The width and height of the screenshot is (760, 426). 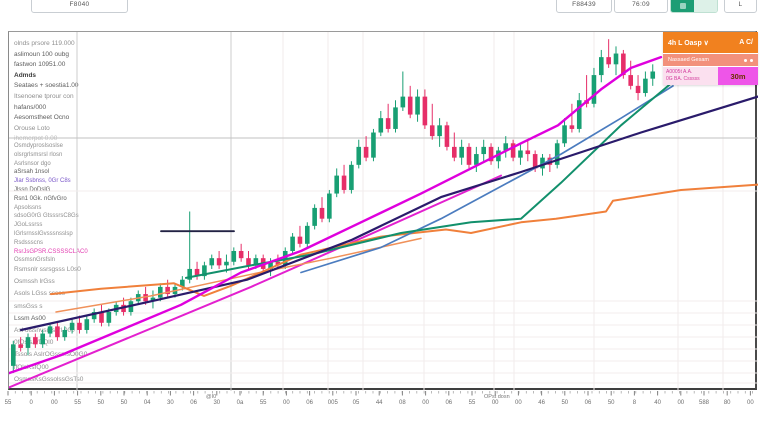 What do you see at coordinates (36, 139) in the screenshot?
I see `legend-row: ihemerpot 0.00` at bounding box center [36, 139].